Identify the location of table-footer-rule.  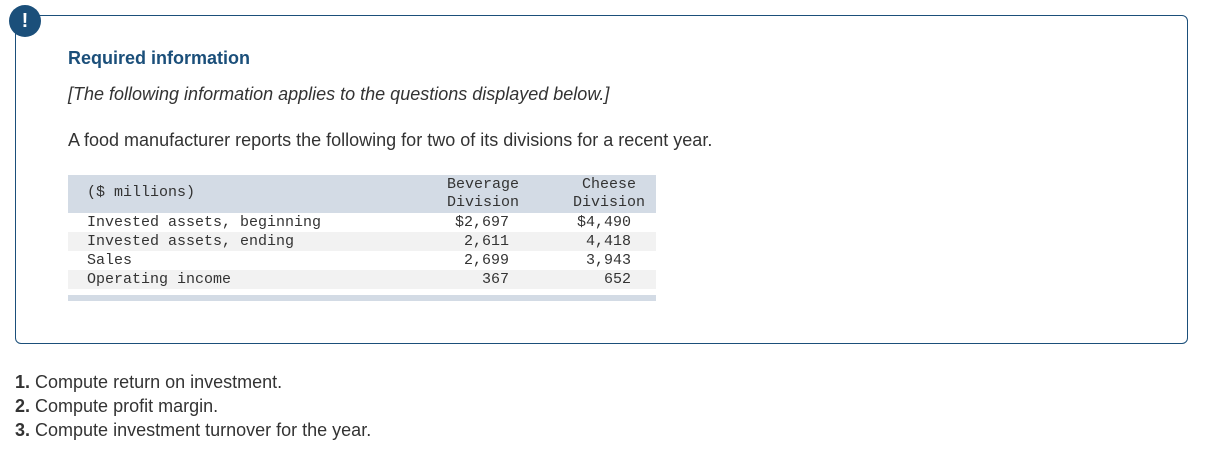
(362, 298).